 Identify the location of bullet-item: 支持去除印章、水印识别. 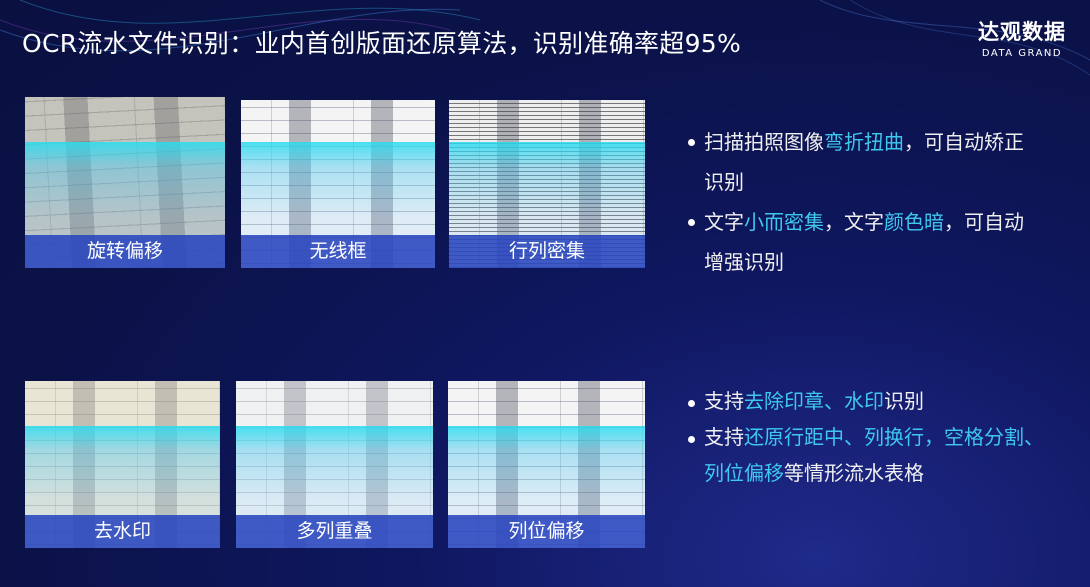
(873, 401).